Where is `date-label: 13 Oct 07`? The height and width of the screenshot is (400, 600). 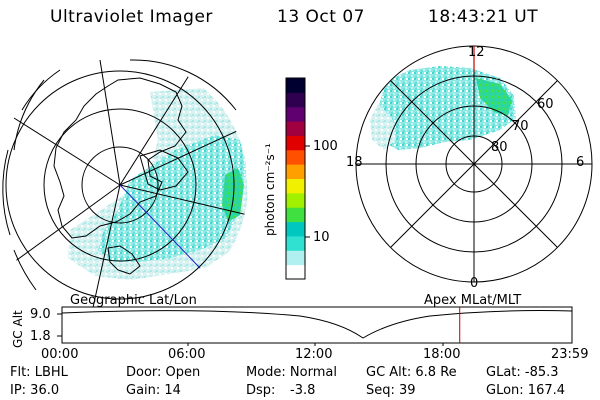 date-label: 13 Oct 07 is located at coordinates (321, 17).